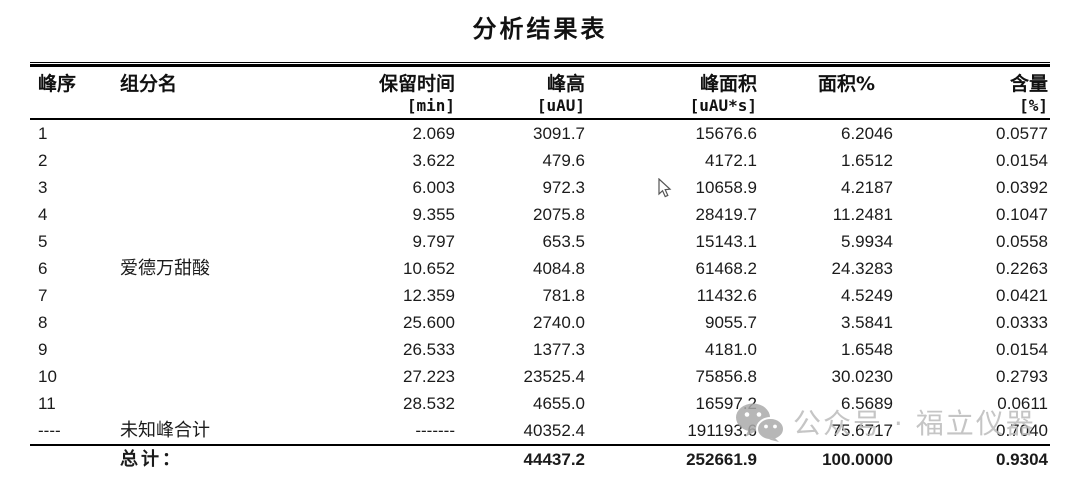  Describe the element at coordinates (554, 430) in the screenshot. I see `cell: 40352.4` at that location.